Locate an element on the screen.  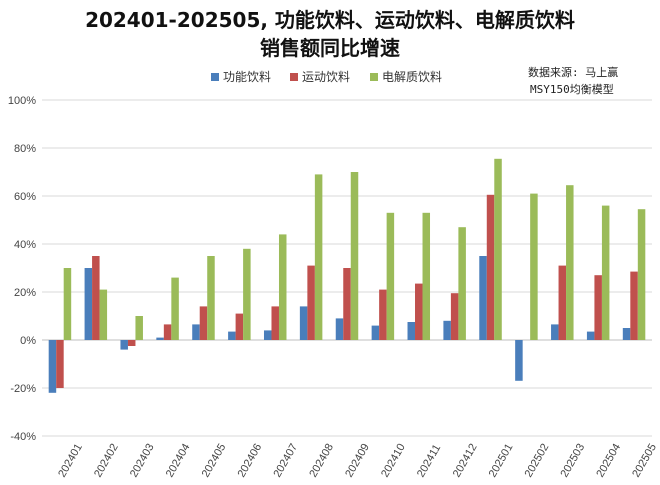
x-tick-label: 202410 is located at coordinates (393, 461).